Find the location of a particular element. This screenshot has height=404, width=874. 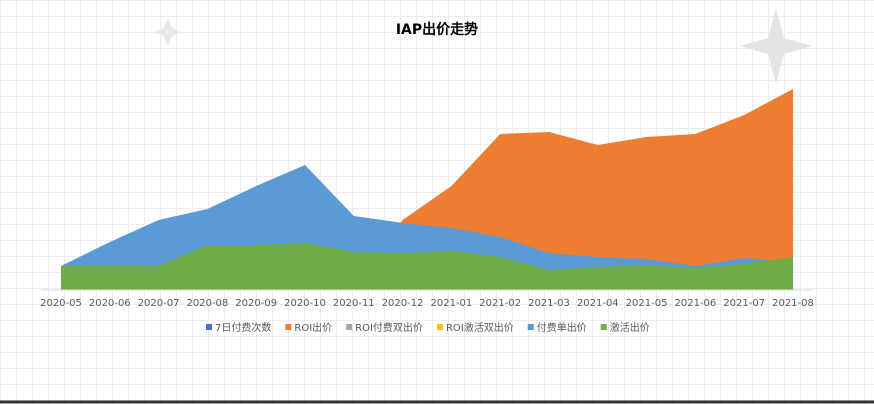

x-tick-label: 2020-09 is located at coordinates (256, 303).